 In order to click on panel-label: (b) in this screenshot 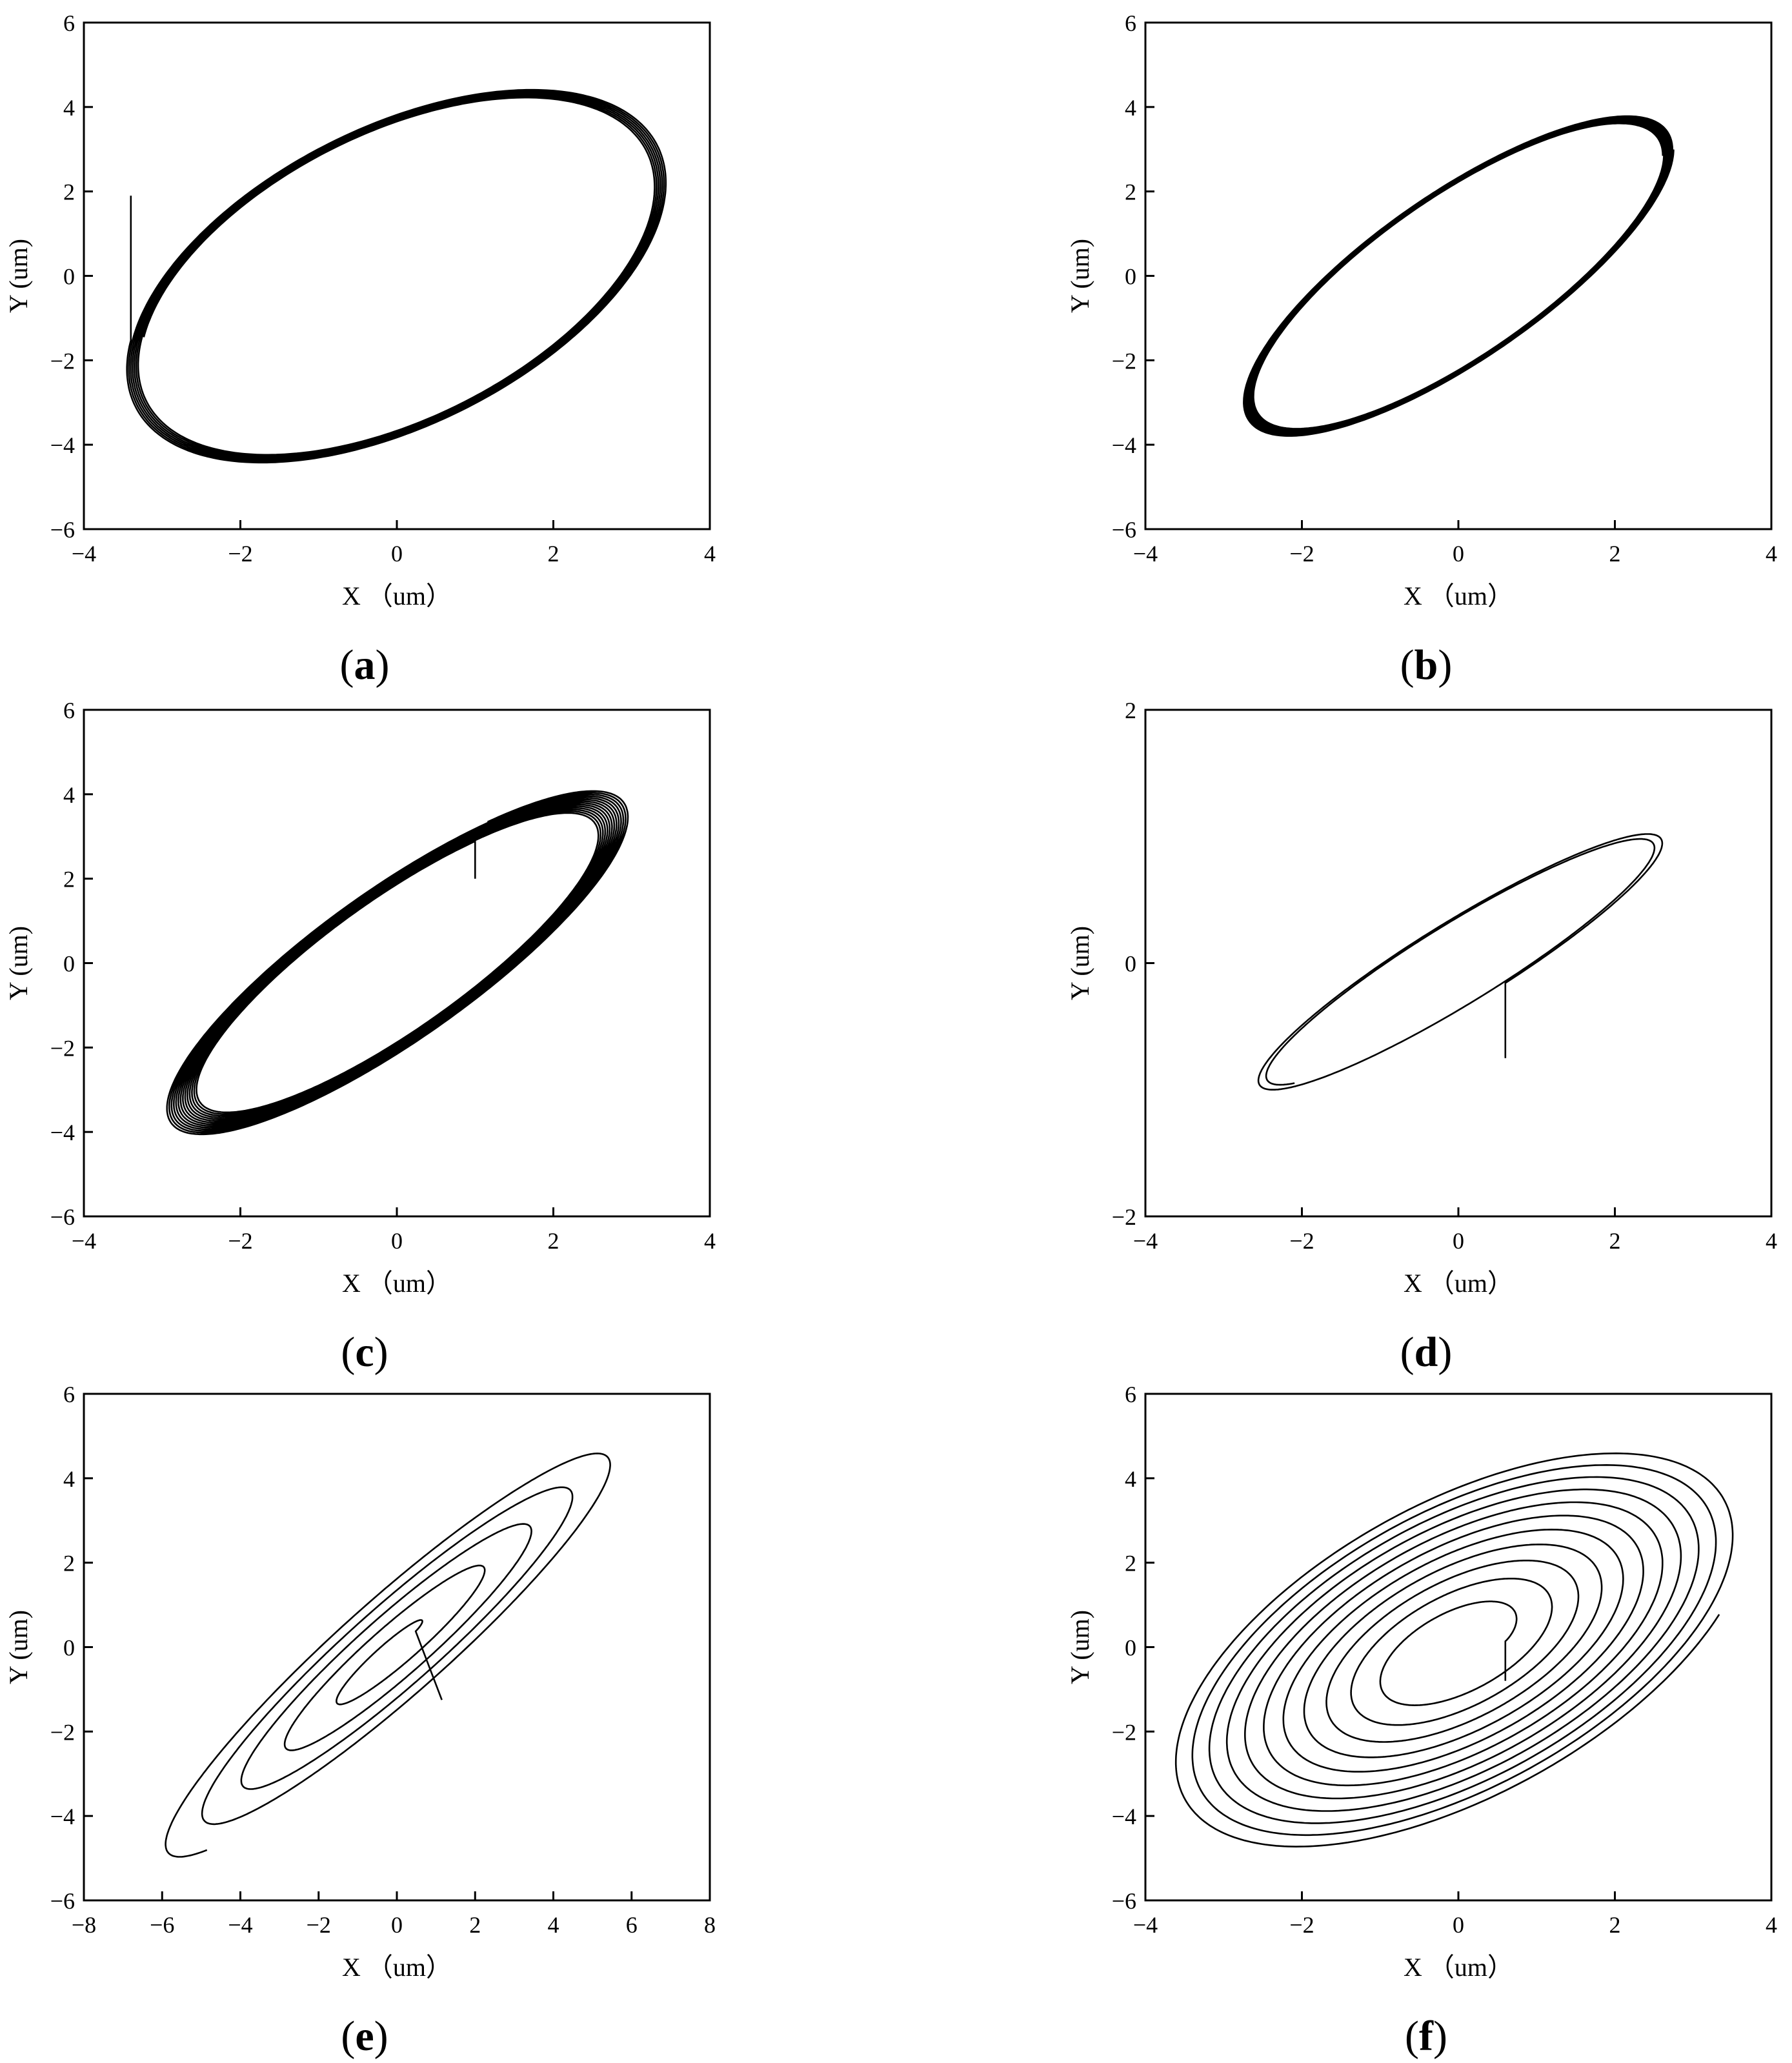, I will do `click(1426, 665)`.